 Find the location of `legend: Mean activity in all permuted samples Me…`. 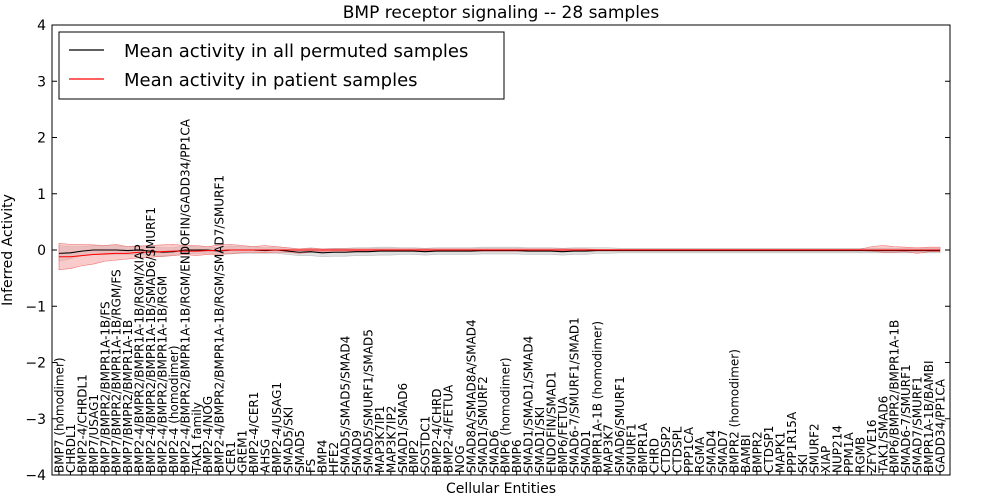

legend: Mean activity in all permuted samples Me… is located at coordinates (281, 65).